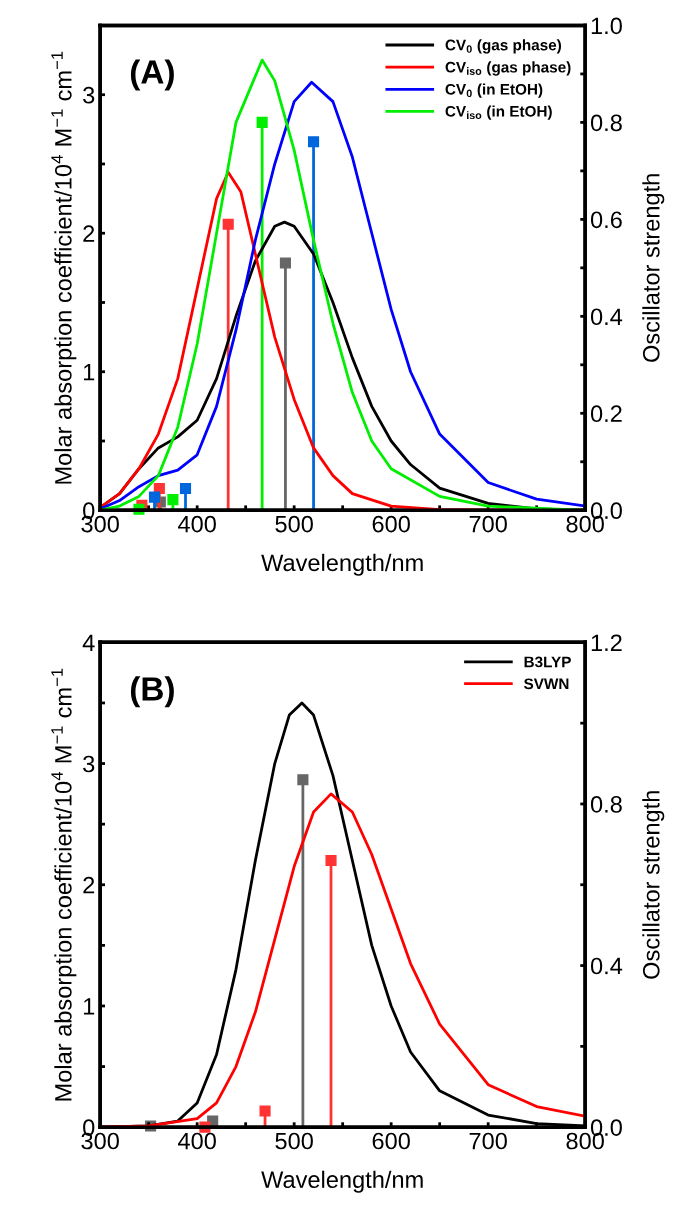  Describe the element at coordinates (494, 90) in the screenshot. I see `legend-label: CV$_{0}$ (in EtOH)` at that location.